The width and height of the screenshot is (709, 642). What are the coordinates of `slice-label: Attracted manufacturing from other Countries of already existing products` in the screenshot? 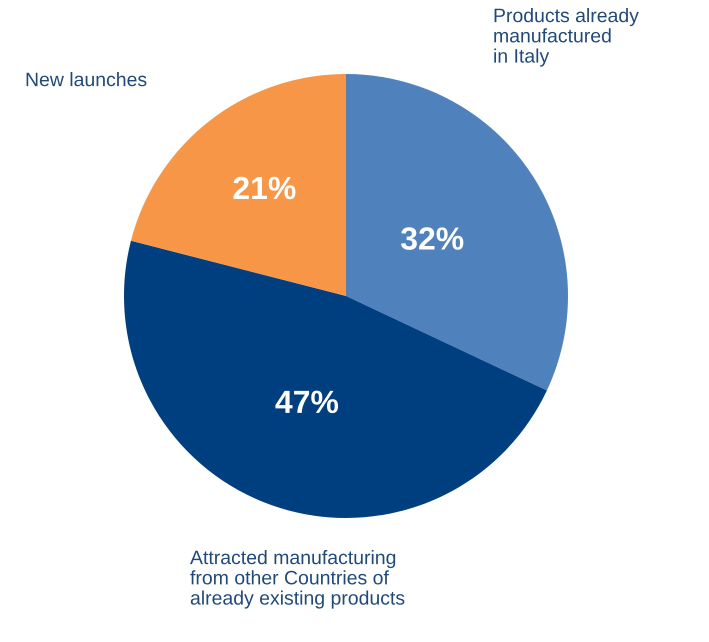 It's located at (297, 579).